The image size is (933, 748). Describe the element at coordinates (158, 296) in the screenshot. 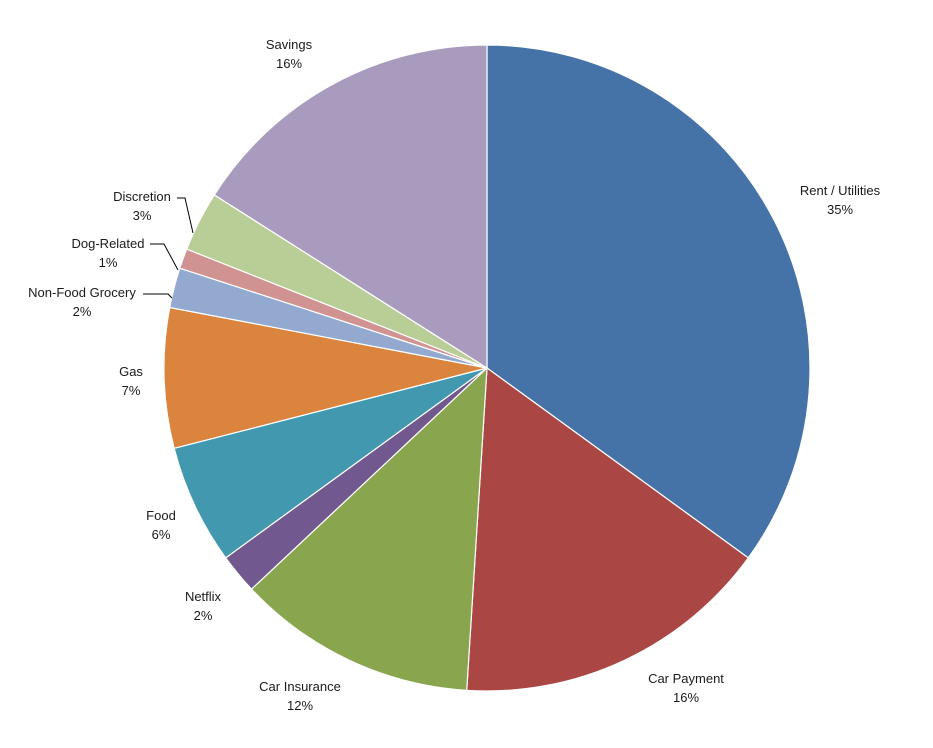

I see `leader-line-non-food-grocery` at that location.